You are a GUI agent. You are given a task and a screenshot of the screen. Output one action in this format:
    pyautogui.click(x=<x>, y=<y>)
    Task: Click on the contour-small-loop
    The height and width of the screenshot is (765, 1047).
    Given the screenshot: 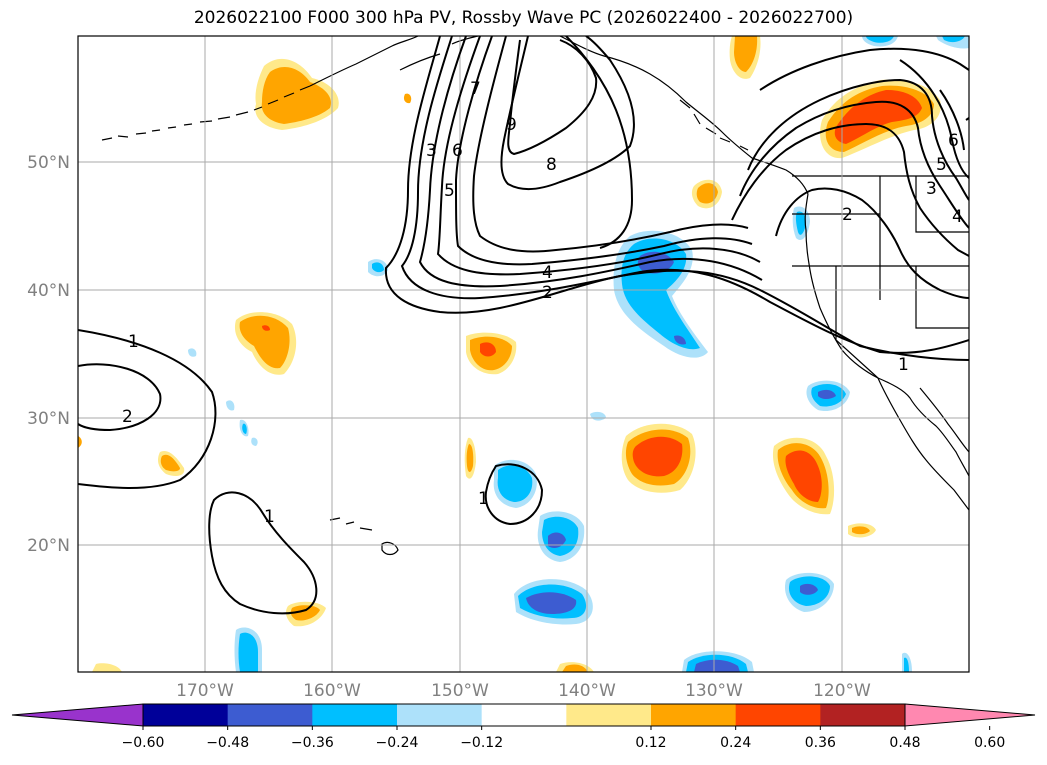 What is the action you would take?
    pyautogui.click(x=514, y=494)
    